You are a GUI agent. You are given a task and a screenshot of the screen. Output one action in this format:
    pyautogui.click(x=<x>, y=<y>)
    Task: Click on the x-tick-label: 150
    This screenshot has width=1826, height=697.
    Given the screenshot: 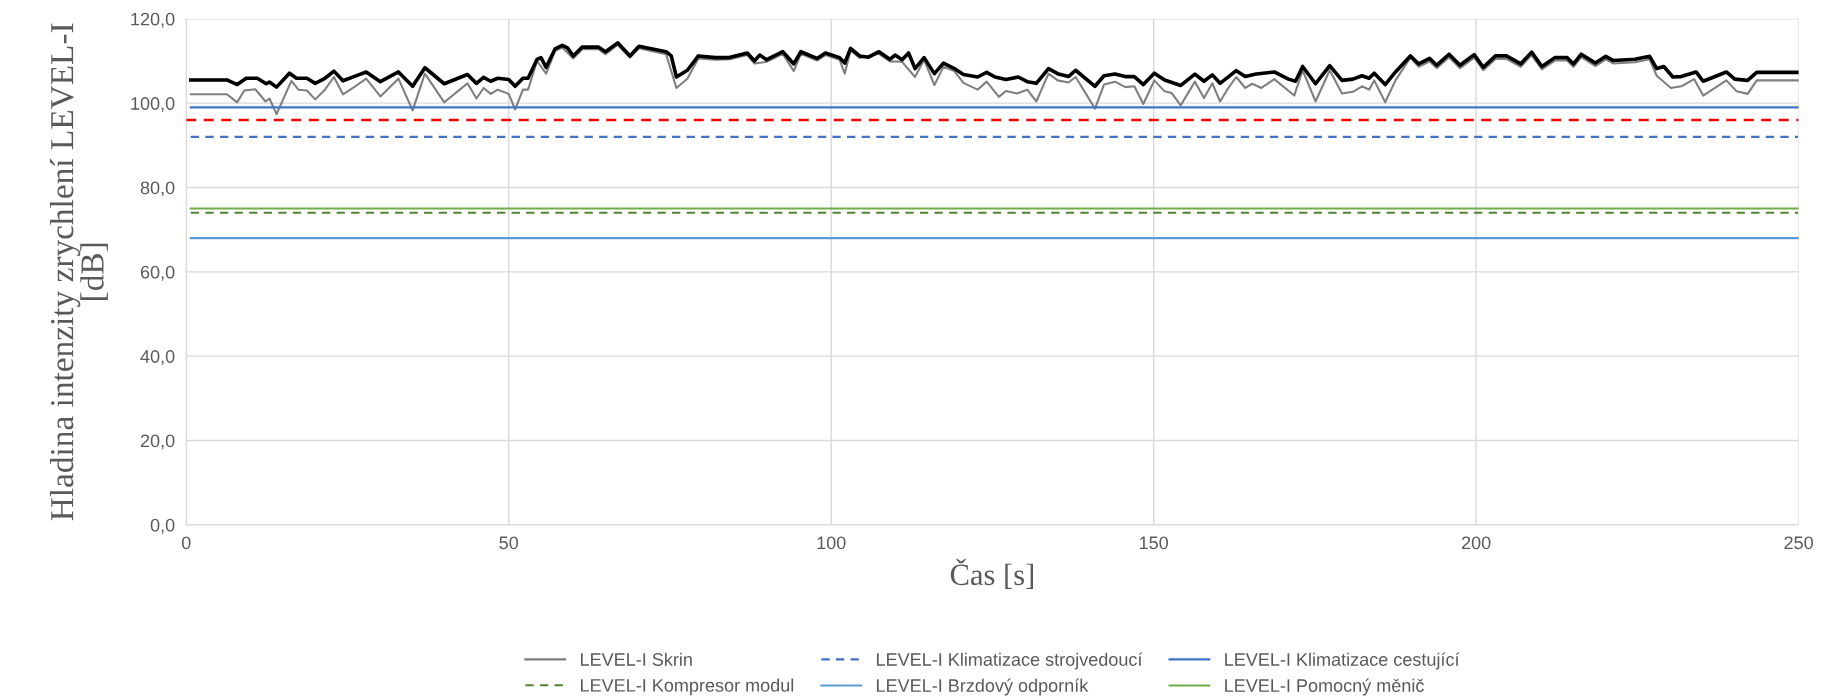 What is the action you would take?
    pyautogui.click(x=1154, y=543)
    